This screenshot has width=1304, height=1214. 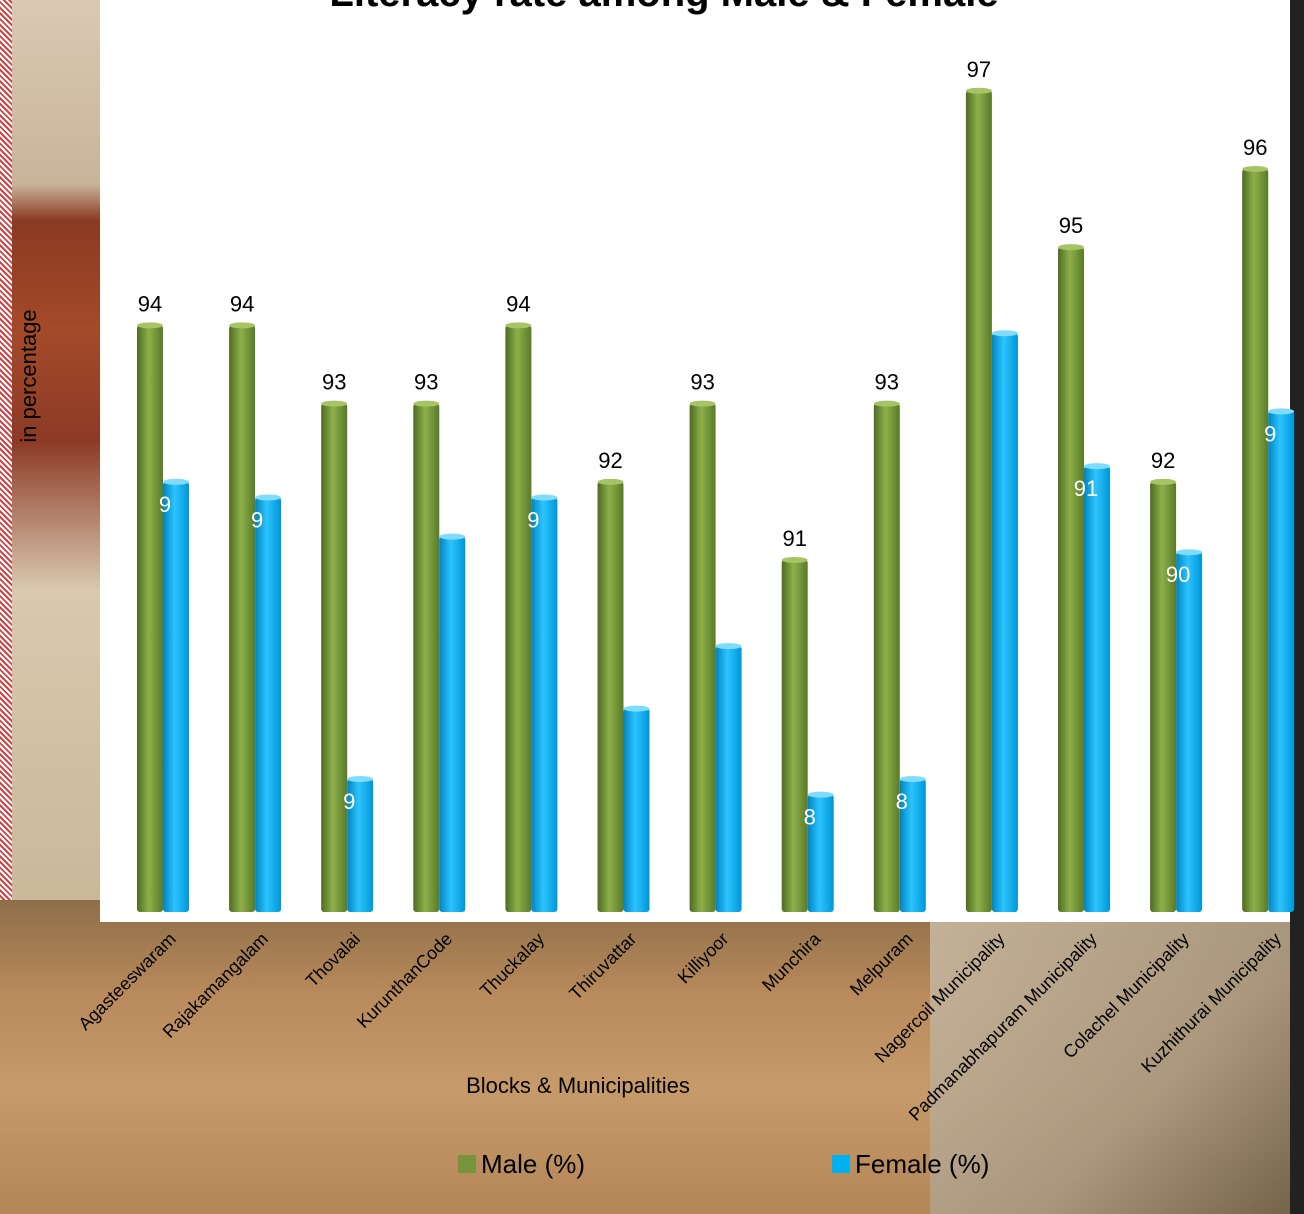 What do you see at coordinates (791, 961) in the screenshot?
I see `x-tick-label: Munchira` at bounding box center [791, 961].